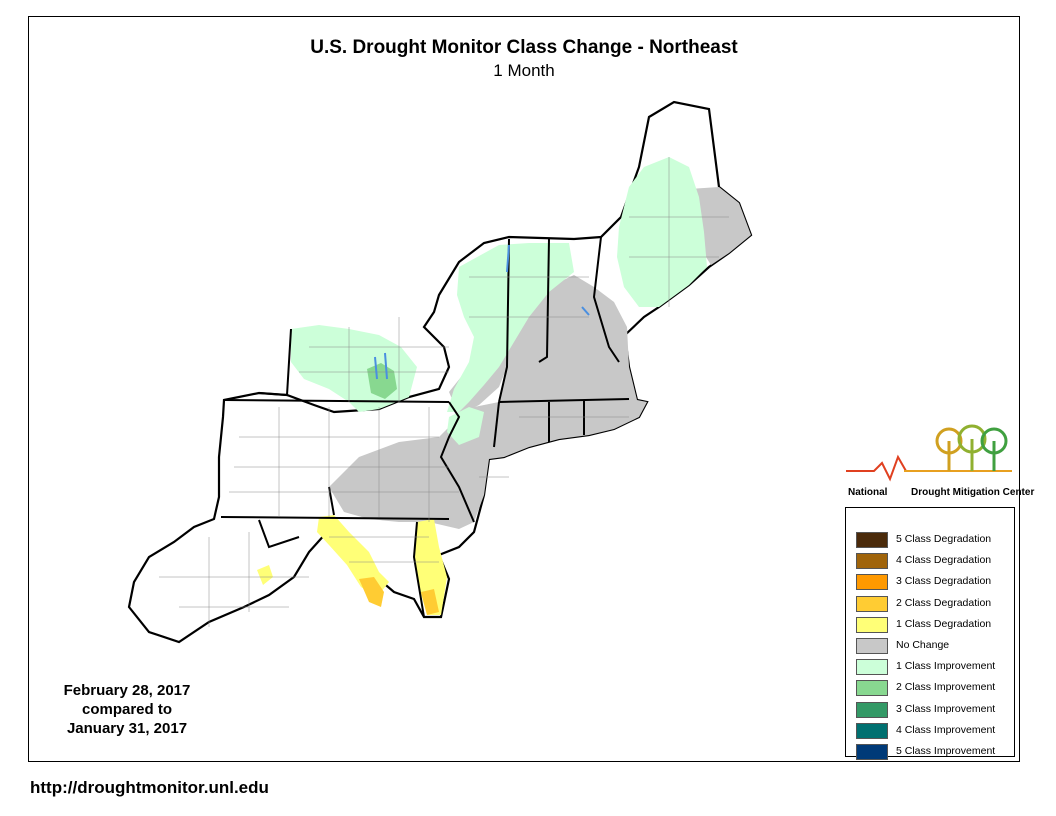  I want to click on improvement-1-maine, so click(662, 232).